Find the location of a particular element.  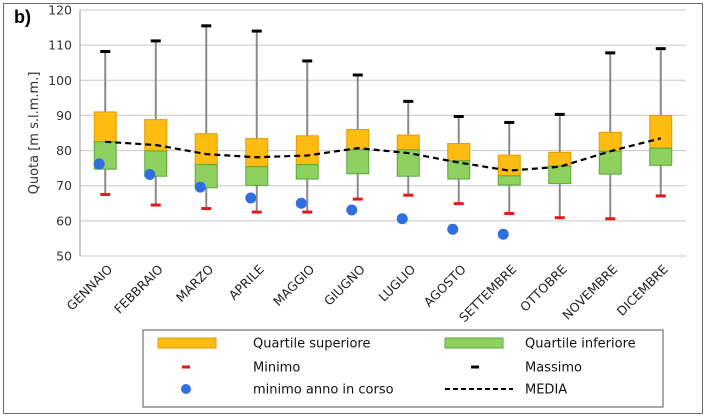

media-line is located at coordinates (383, 154).